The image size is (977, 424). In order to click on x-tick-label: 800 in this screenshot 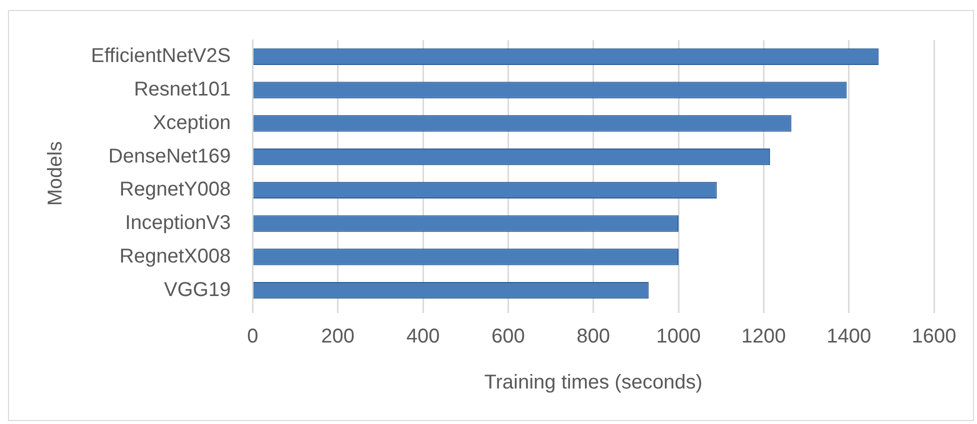, I will do `click(593, 337)`.